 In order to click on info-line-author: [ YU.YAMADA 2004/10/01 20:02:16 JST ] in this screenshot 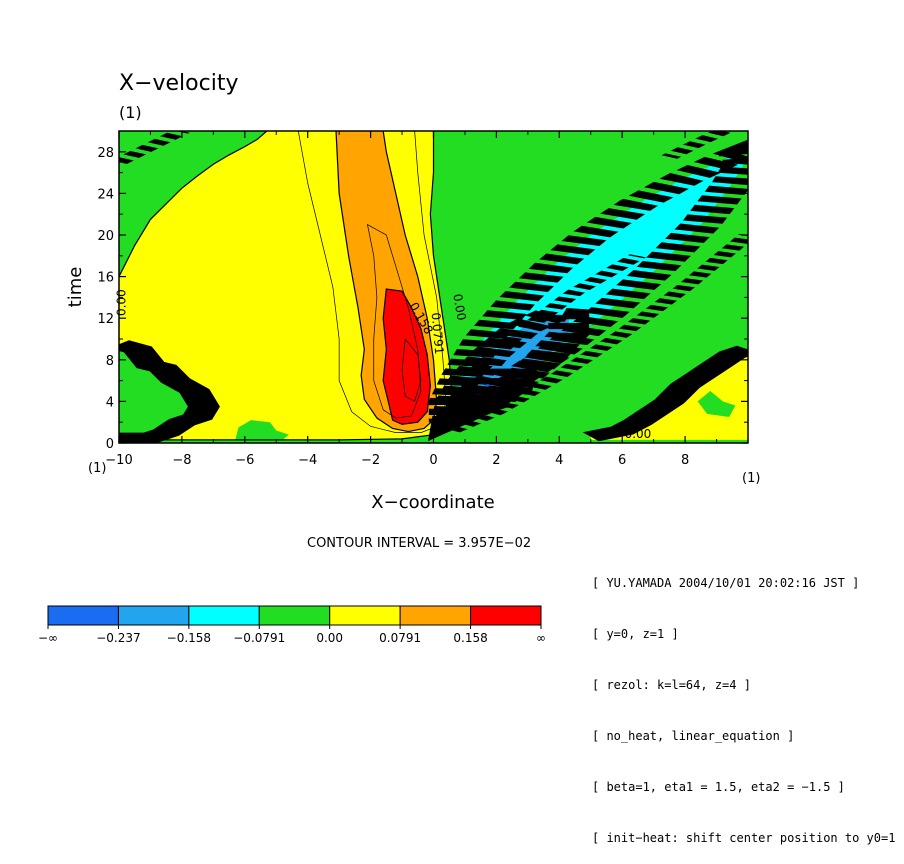, I will do `click(726, 583)`.